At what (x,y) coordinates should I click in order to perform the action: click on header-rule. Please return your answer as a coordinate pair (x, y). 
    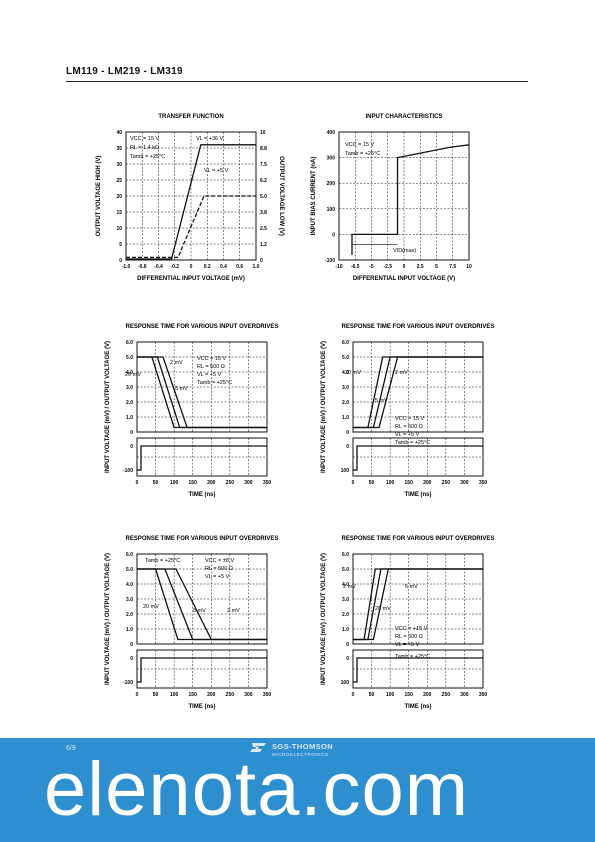
    Looking at the image, I should click on (297, 81).